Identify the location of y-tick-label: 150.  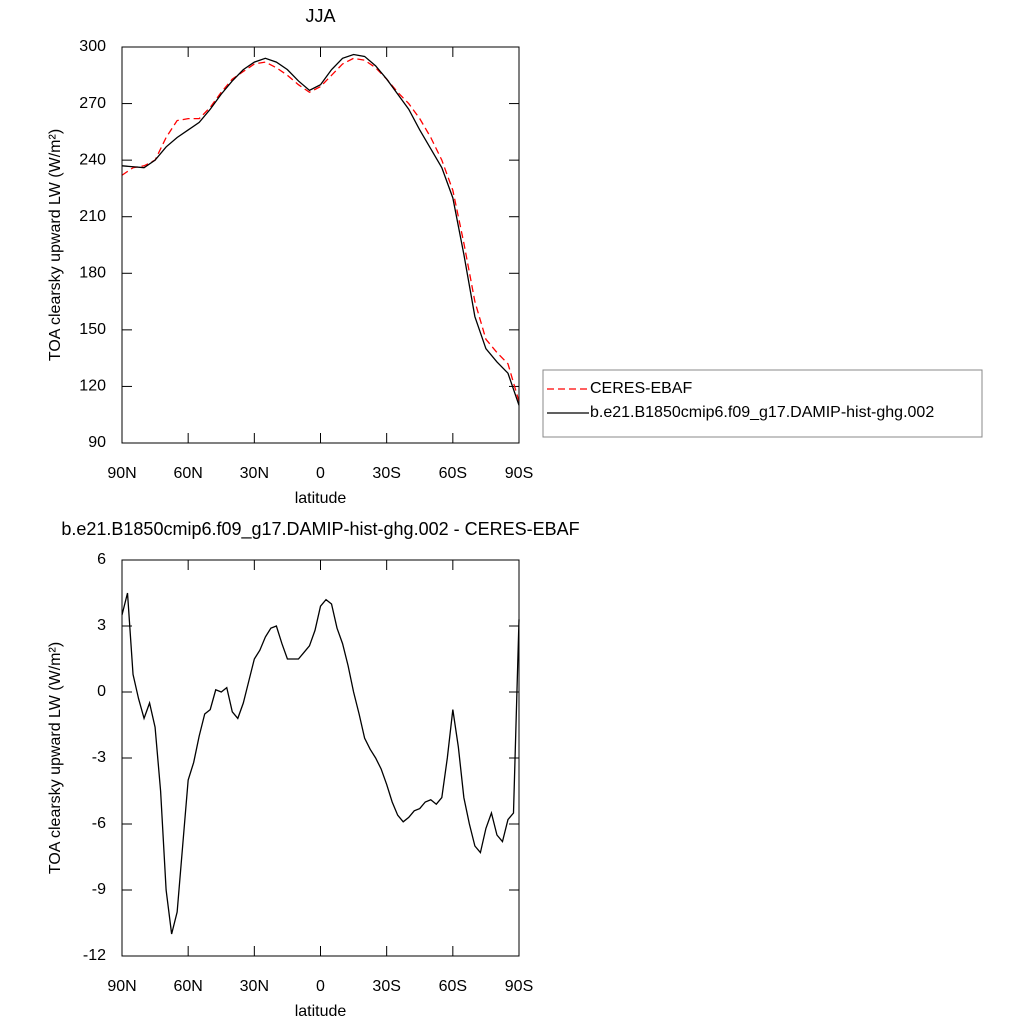
(92, 329).